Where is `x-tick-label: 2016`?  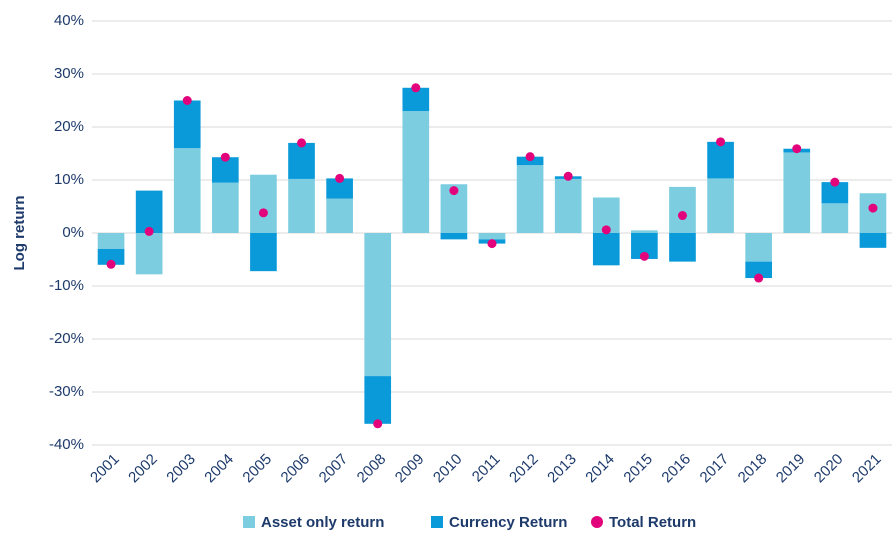 x-tick-label: 2016 is located at coordinates (676, 469).